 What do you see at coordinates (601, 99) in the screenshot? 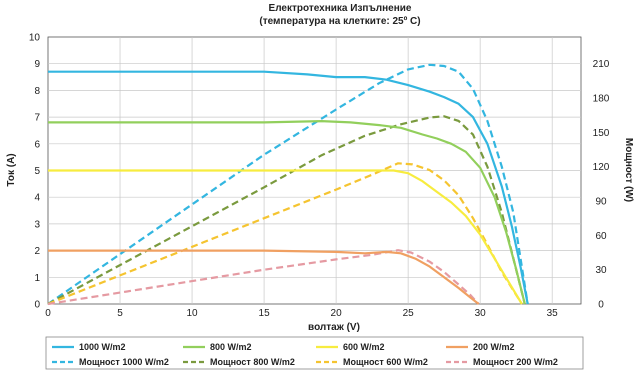
I see `y2-tick-label: 180` at bounding box center [601, 99].